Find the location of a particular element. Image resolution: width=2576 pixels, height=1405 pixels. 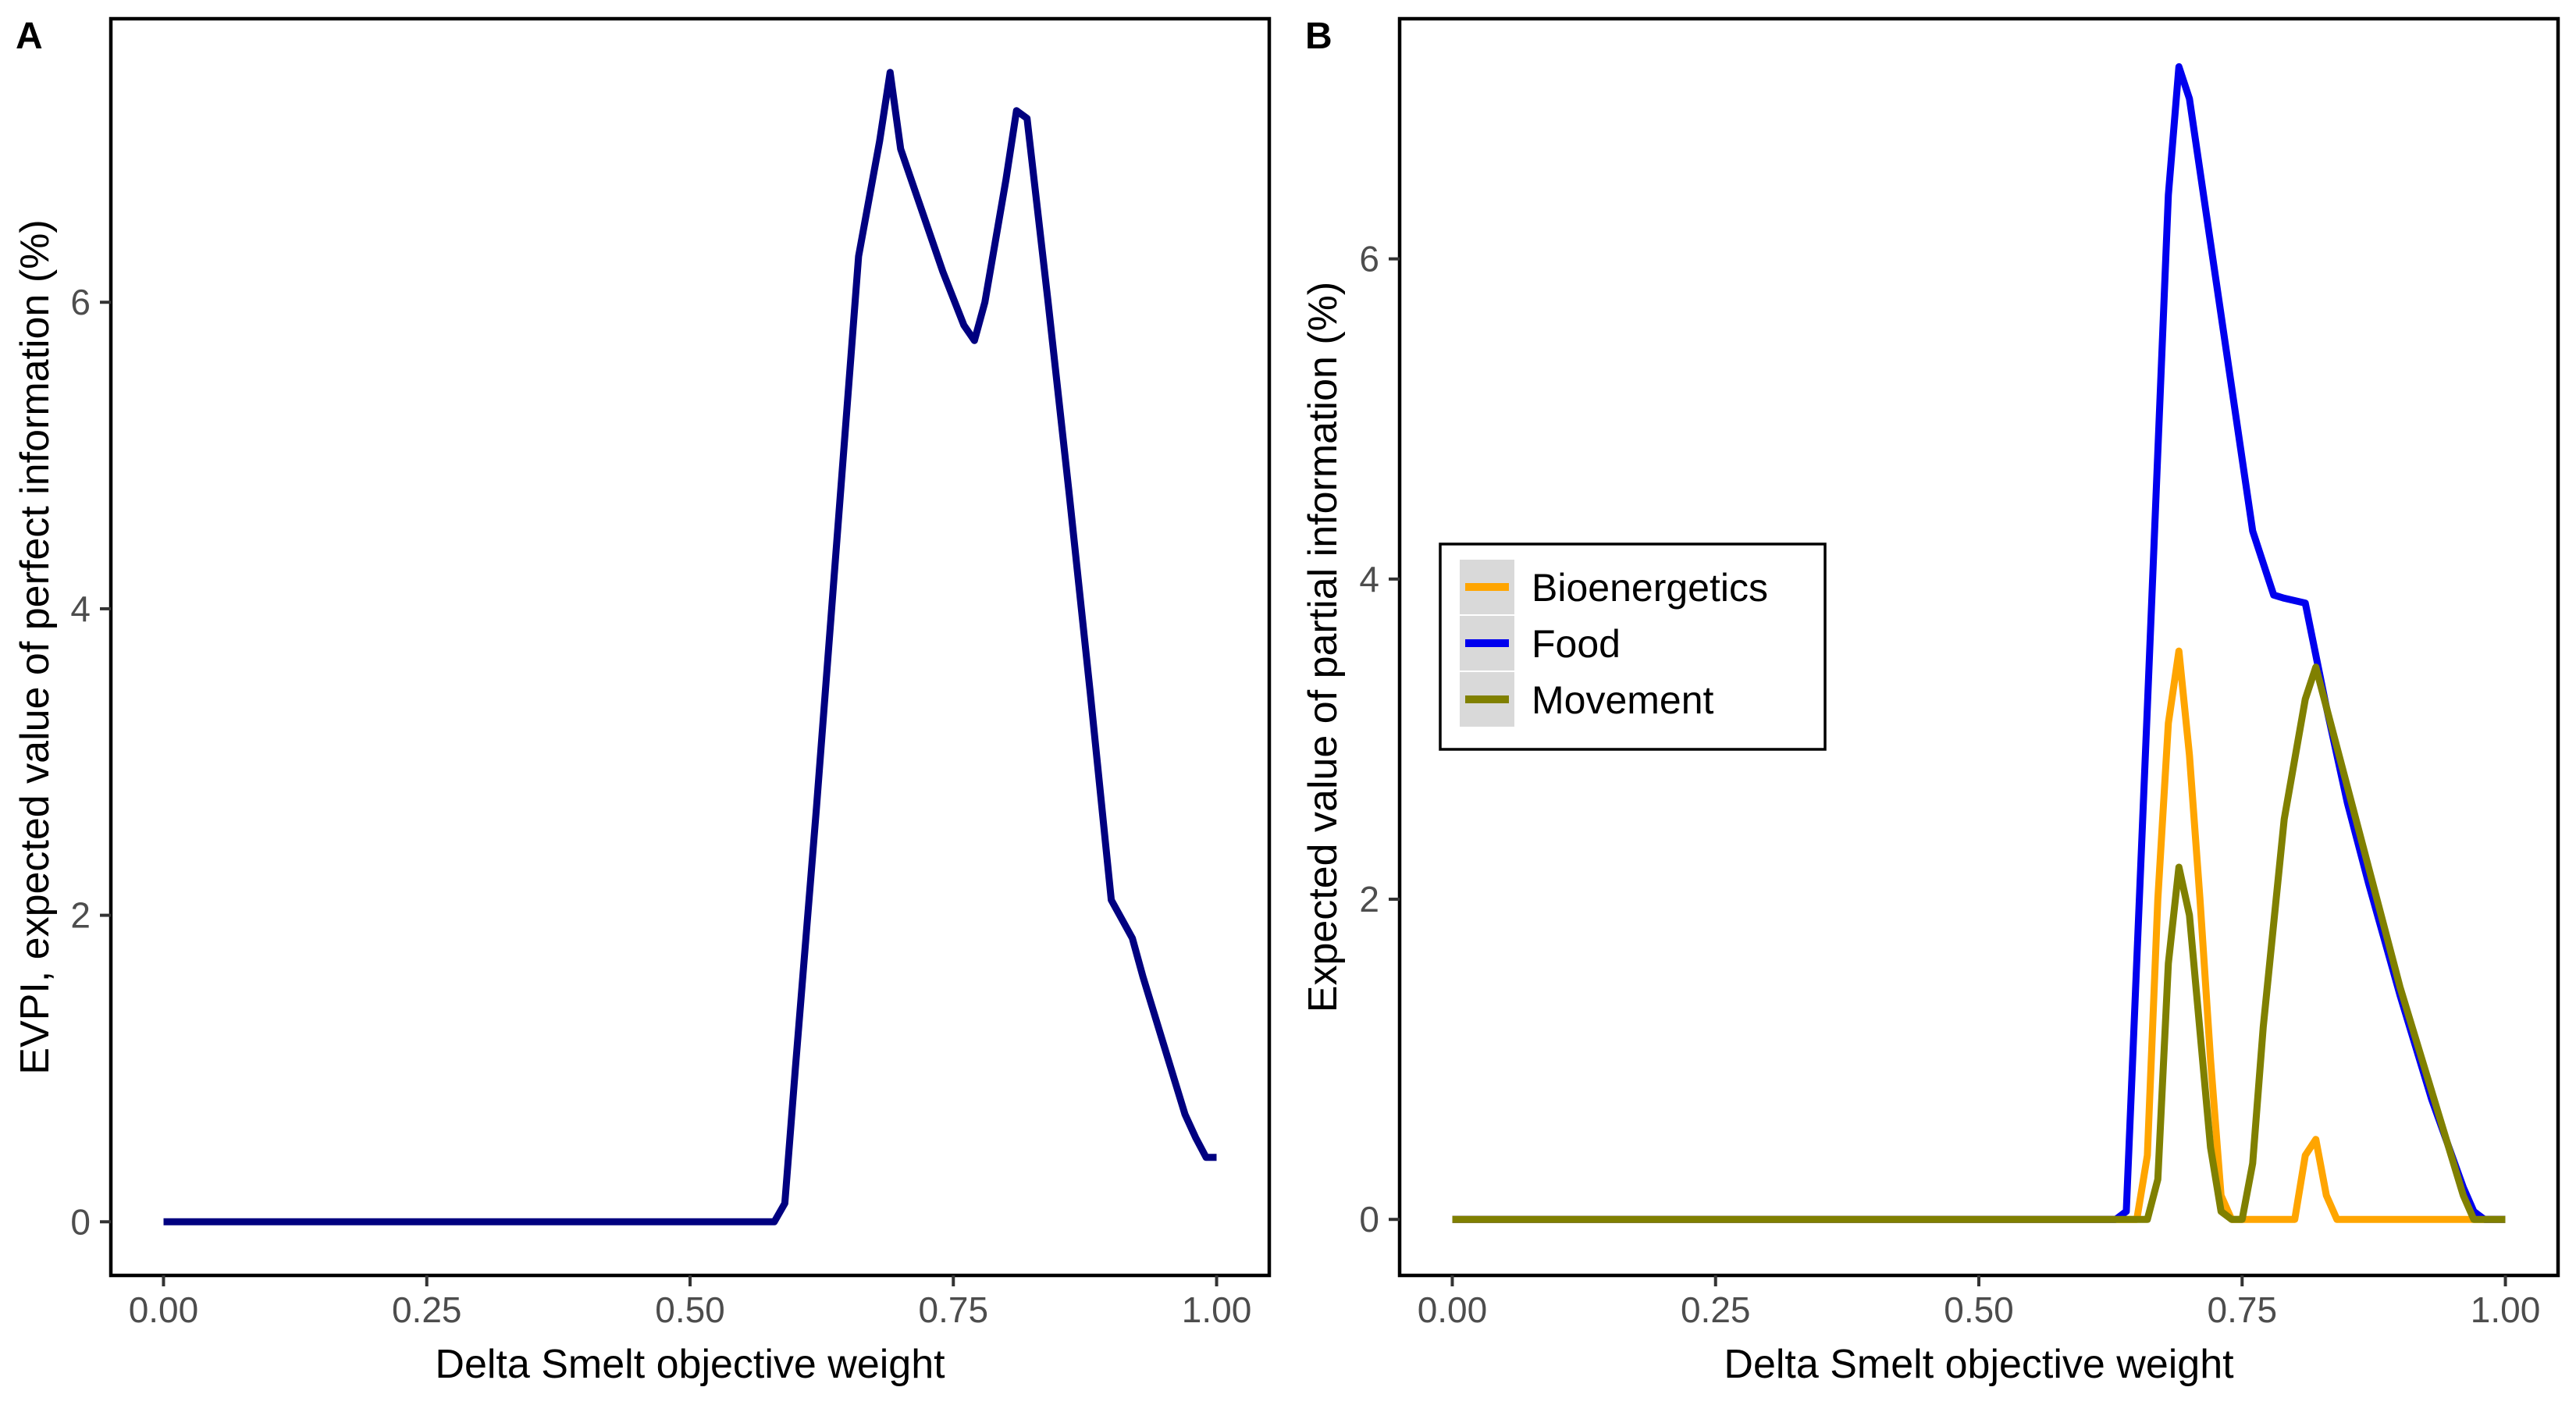

legend-label-movement: Movement is located at coordinates (1623, 700).